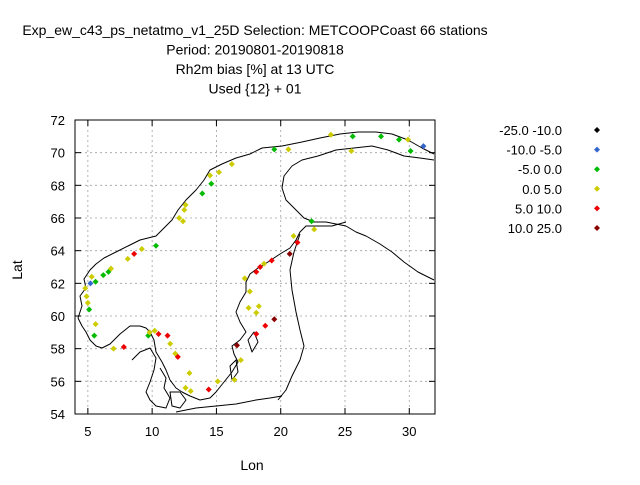 This screenshot has height=485, width=640. What do you see at coordinates (254, 89) in the screenshot?
I see `chart-title-line-4: Used {12} + 01` at bounding box center [254, 89].